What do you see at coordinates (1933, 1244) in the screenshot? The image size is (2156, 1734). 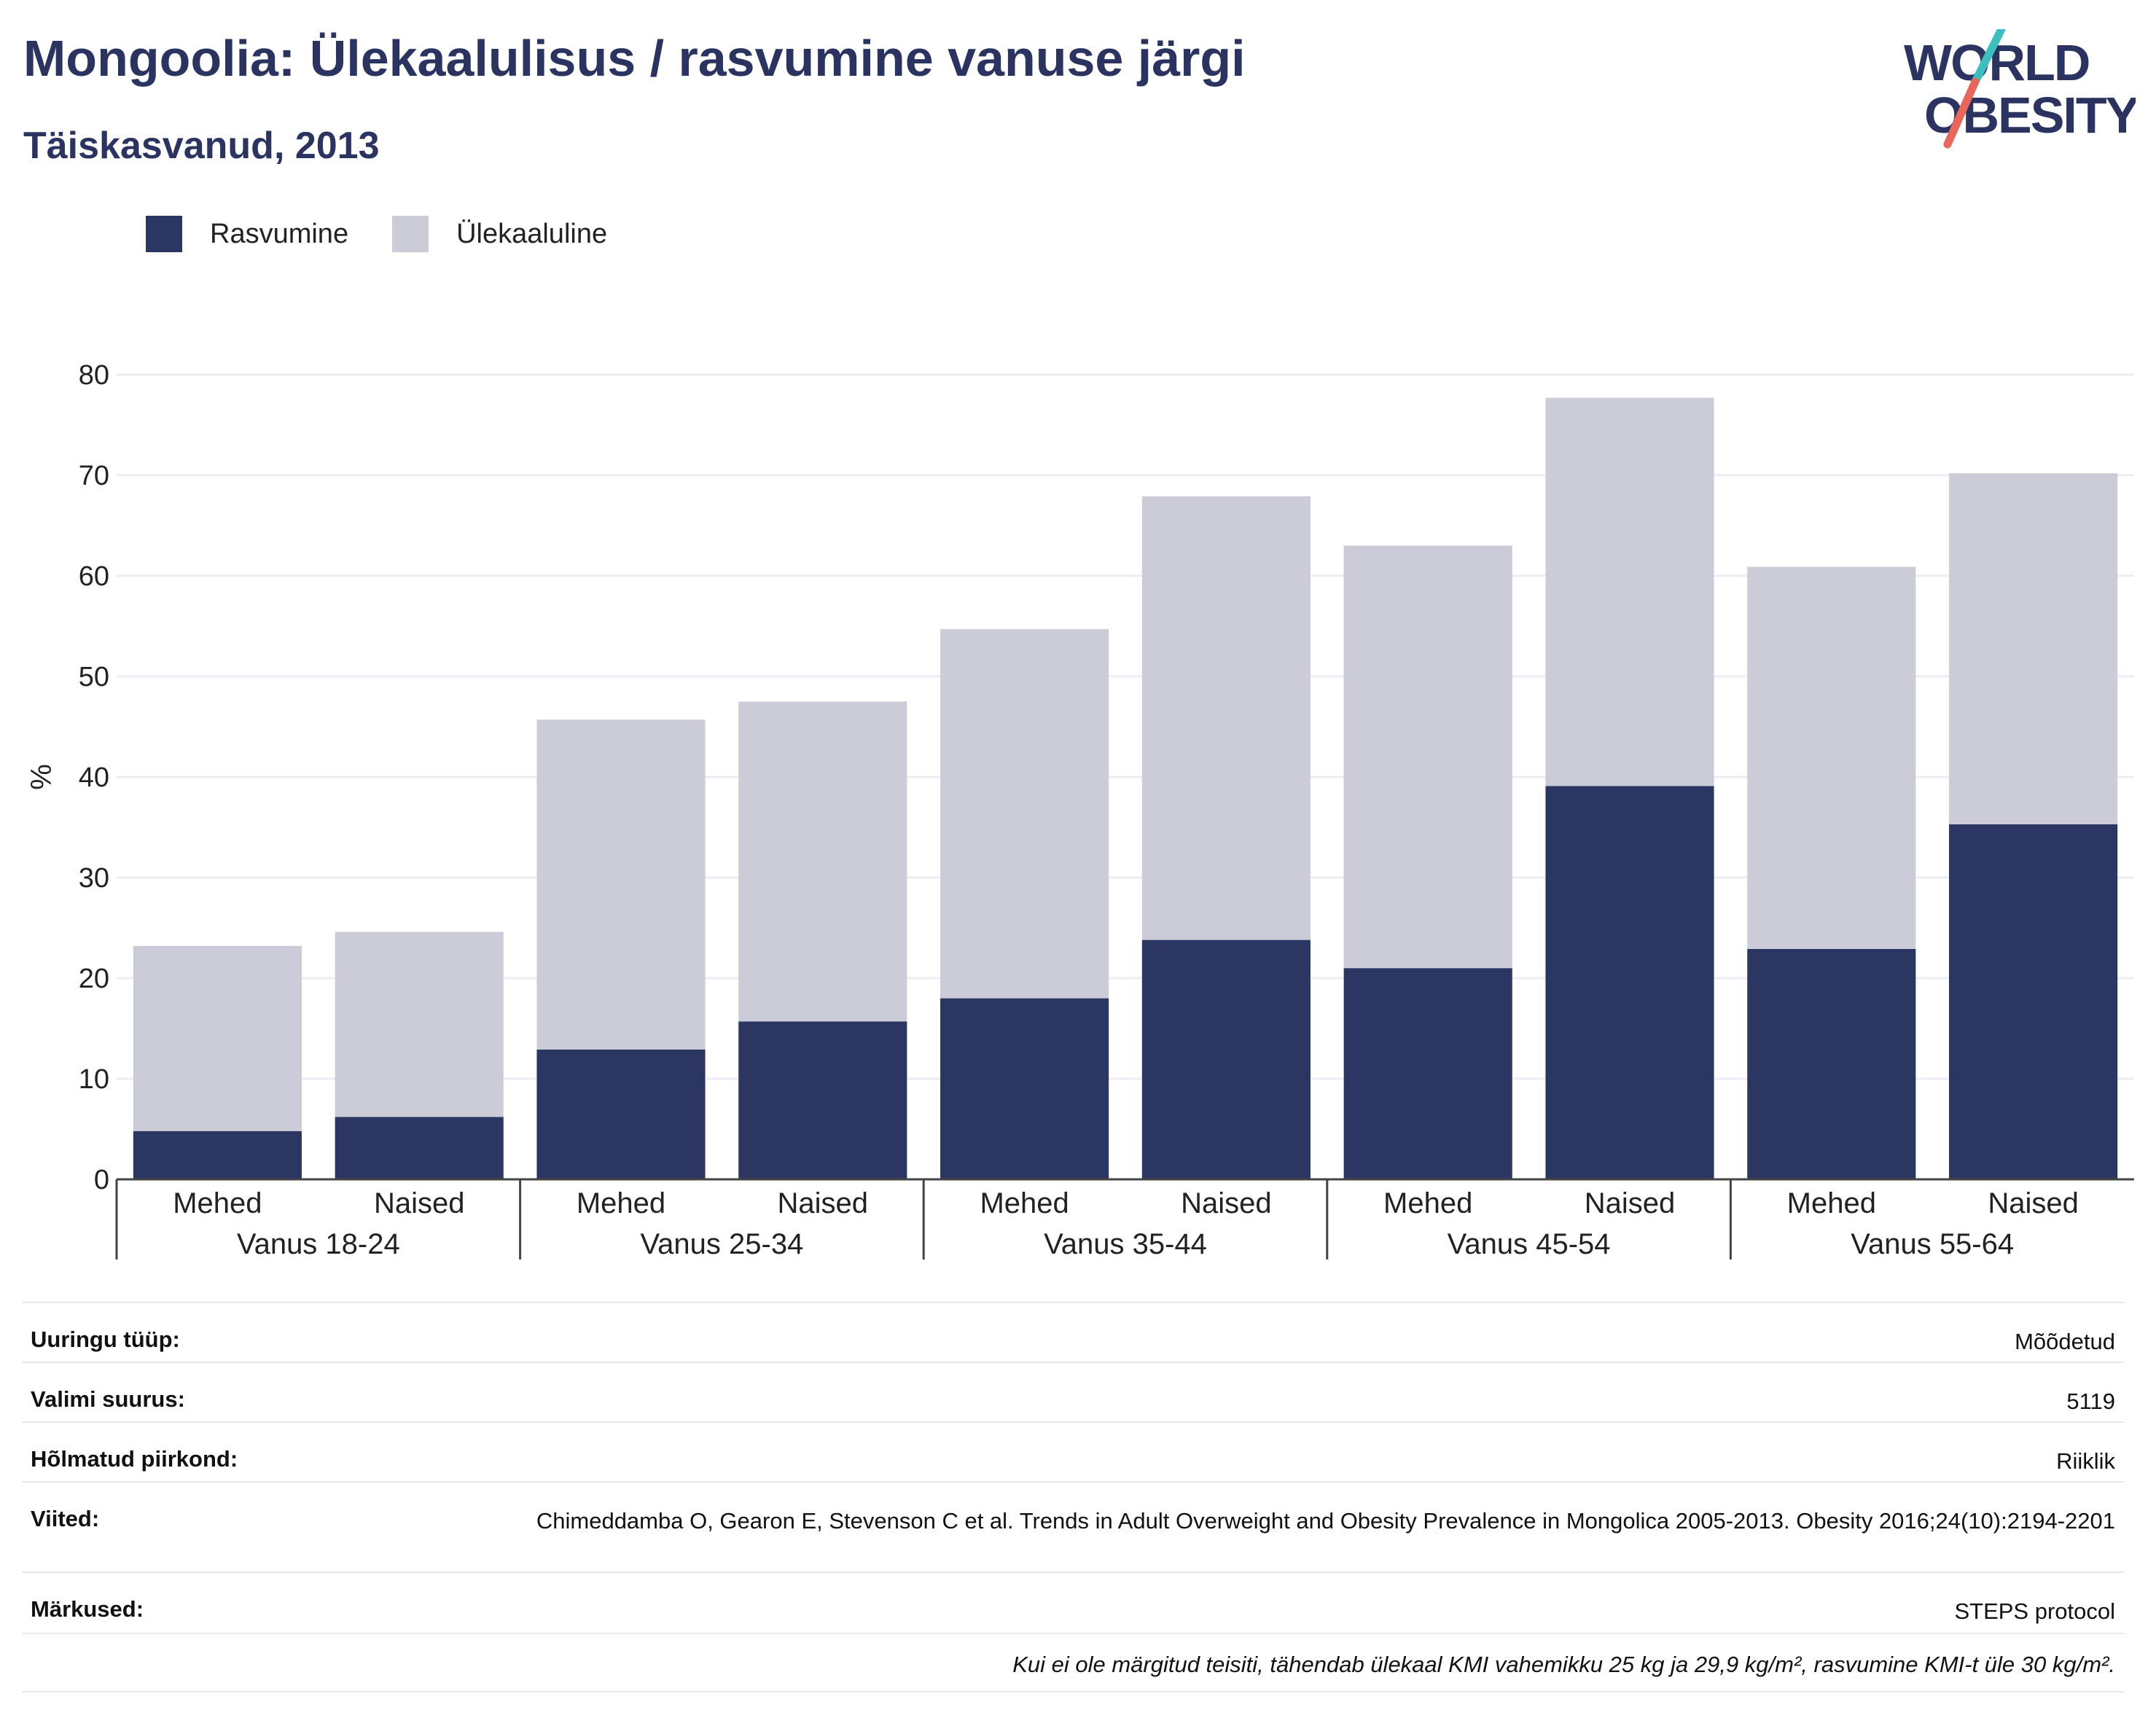 I see `group-label: Vanus 55-64` at bounding box center [1933, 1244].